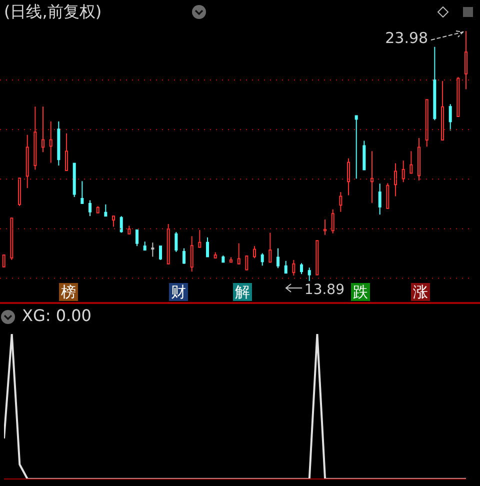 The height and width of the screenshot is (486, 480). I want to click on annotation: 23.98, so click(406, 38).